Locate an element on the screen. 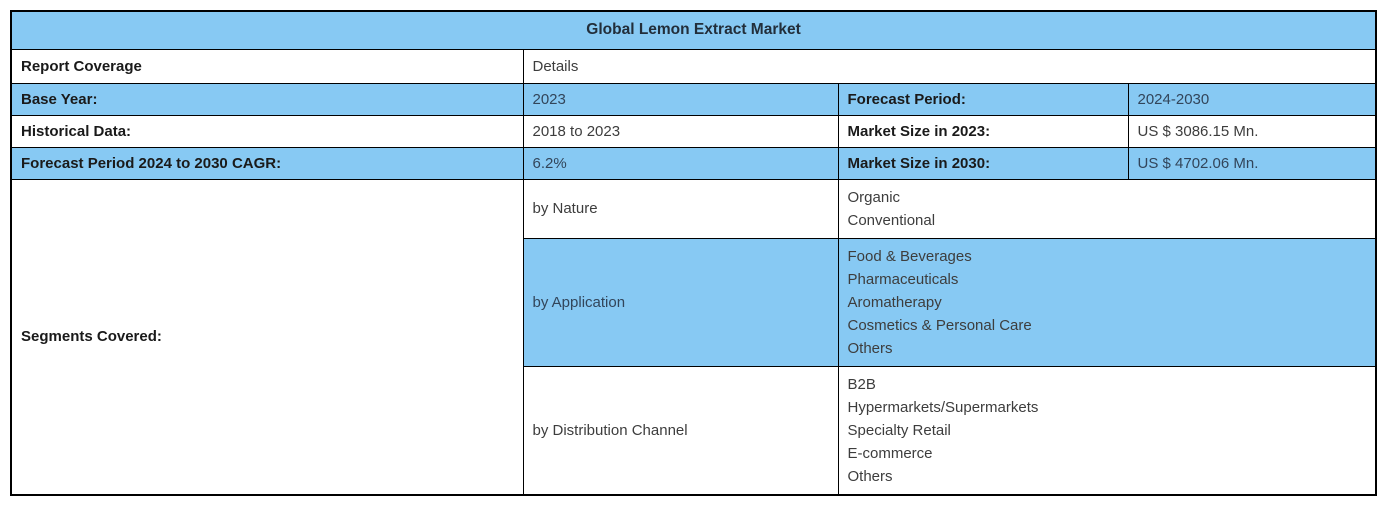  segment-application-name: by Application is located at coordinates (680, 302).